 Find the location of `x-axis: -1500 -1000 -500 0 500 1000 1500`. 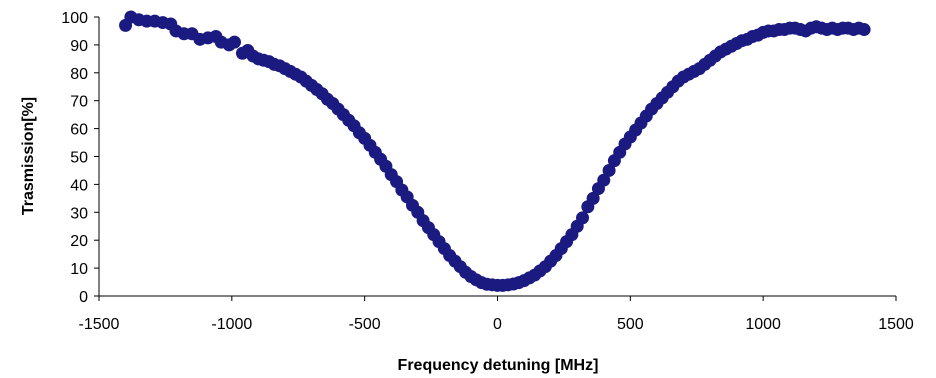

x-axis: -1500 -1000 -500 0 500 1000 1500 is located at coordinates (496, 314).